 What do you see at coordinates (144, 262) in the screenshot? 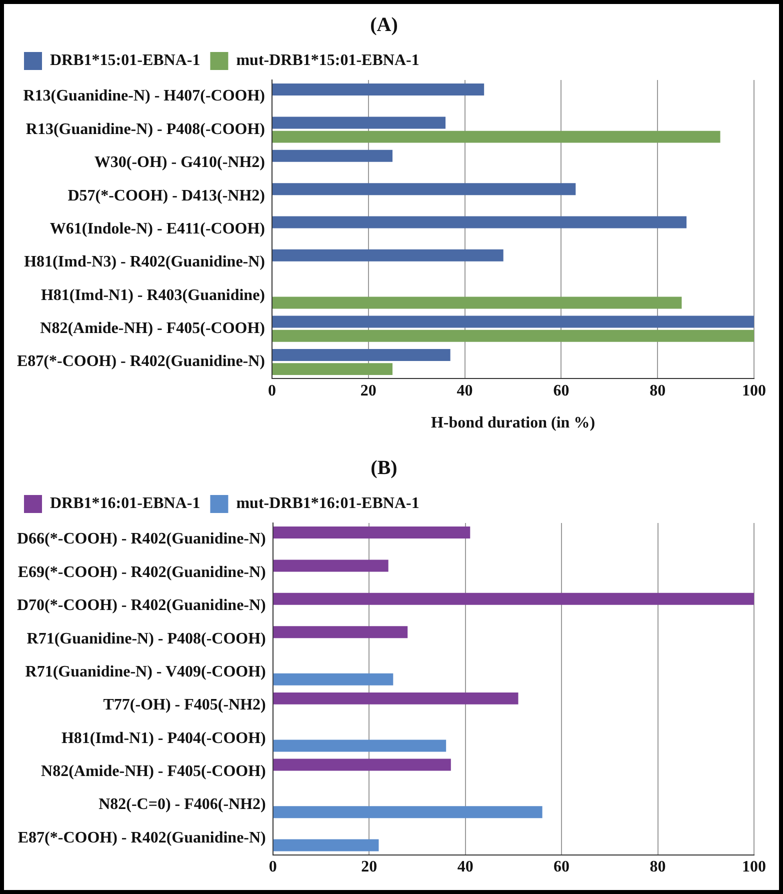
I see `y-tick-label: H81(Imd-N3) - R402(Guanidine-N)` at bounding box center [144, 262].